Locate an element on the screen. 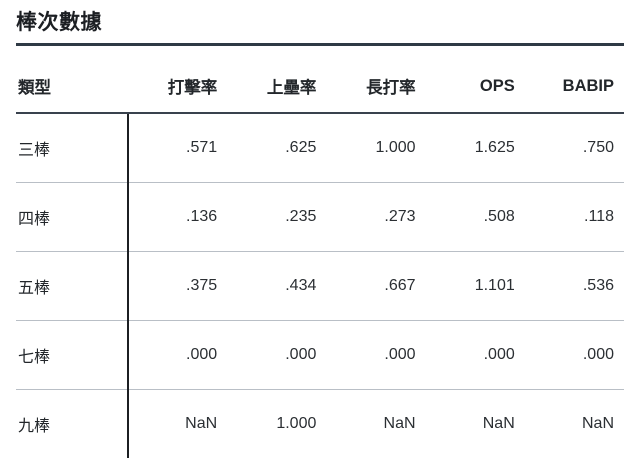 The image size is (640, 474). cell-slg: .000 is located at coordinates (376, 355).